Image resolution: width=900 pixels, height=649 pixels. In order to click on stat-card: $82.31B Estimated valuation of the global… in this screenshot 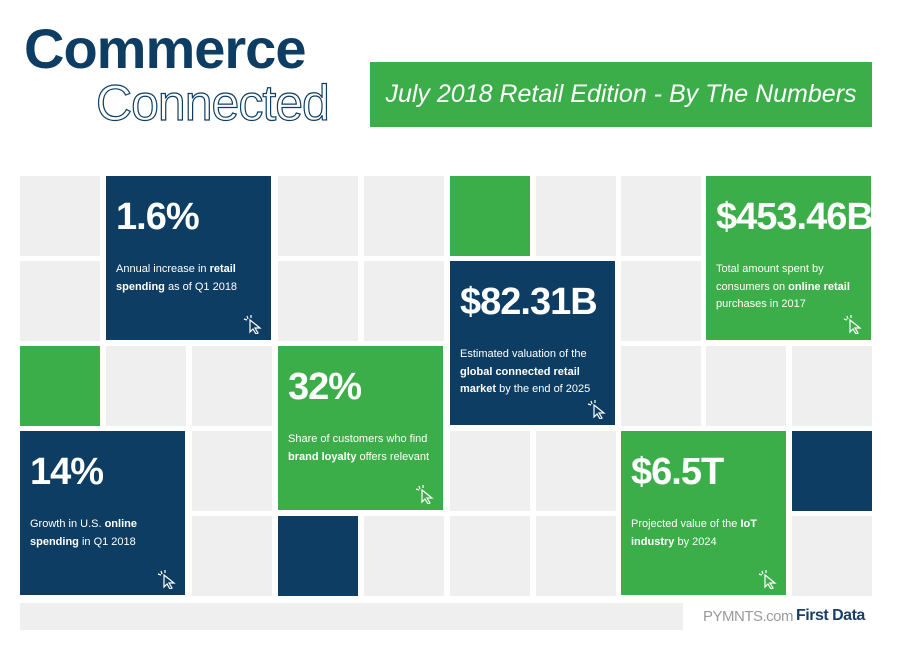, I will do `click(532, 343)`.